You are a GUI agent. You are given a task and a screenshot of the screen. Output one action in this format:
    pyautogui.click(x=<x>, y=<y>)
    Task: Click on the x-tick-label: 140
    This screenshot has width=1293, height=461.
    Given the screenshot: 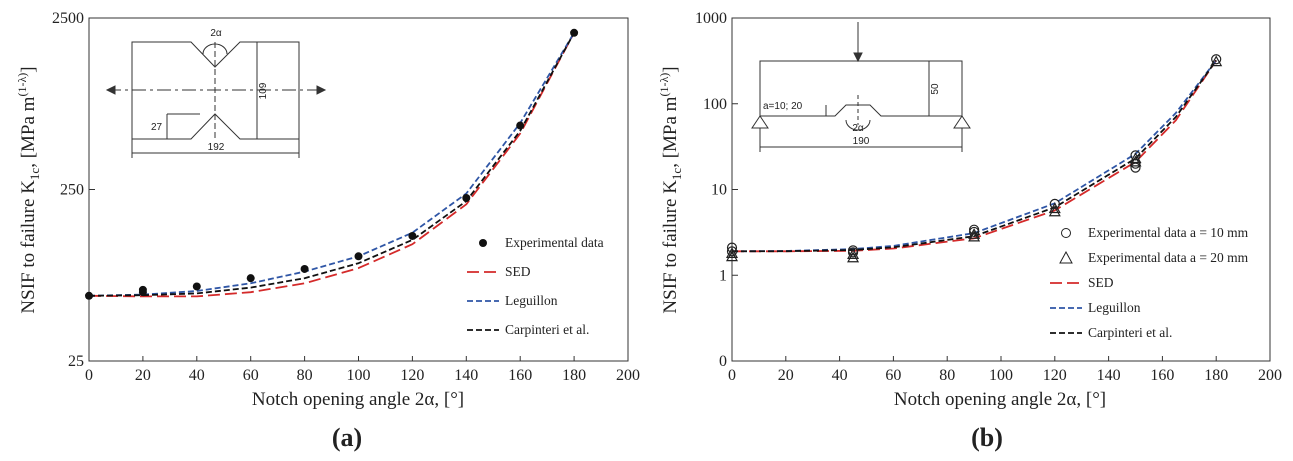 What is the action you would take?
    pyautogui.click(x=1109, y=375)
    